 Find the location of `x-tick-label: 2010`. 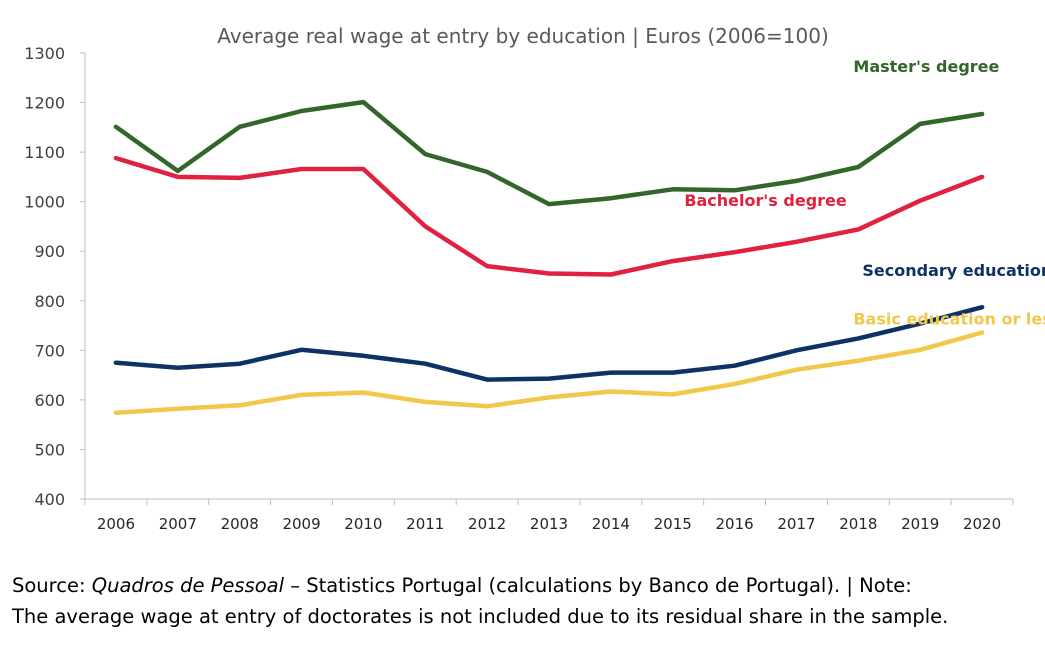

x-tick-label: 2010 is located at coordinates (363, 524).